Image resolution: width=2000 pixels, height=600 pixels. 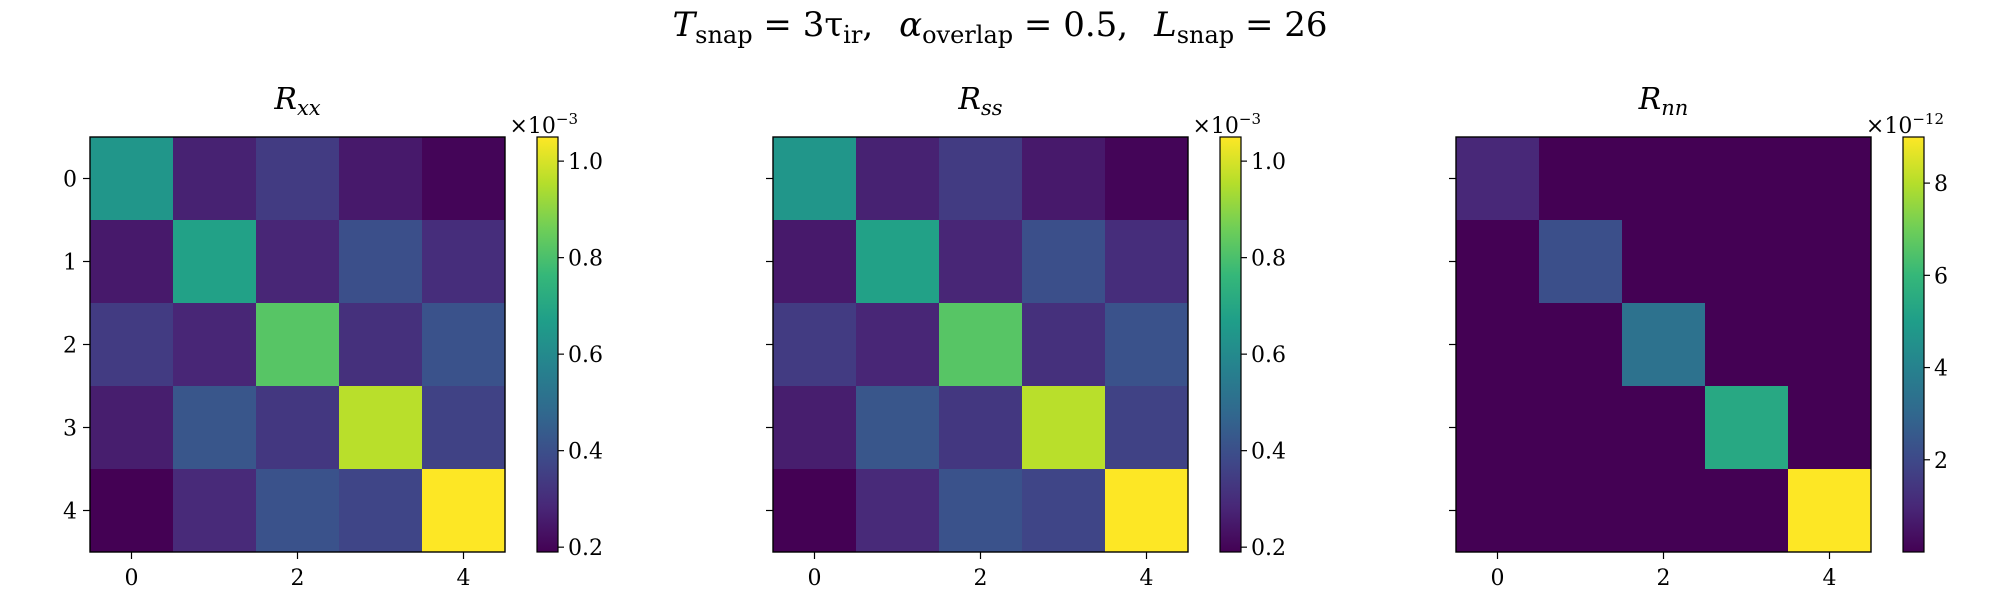 What do you see at coordinates (1941, 461) in the screenshot?
I see `colorbar-tick-label: 2` at bounding box center [1941, 461].